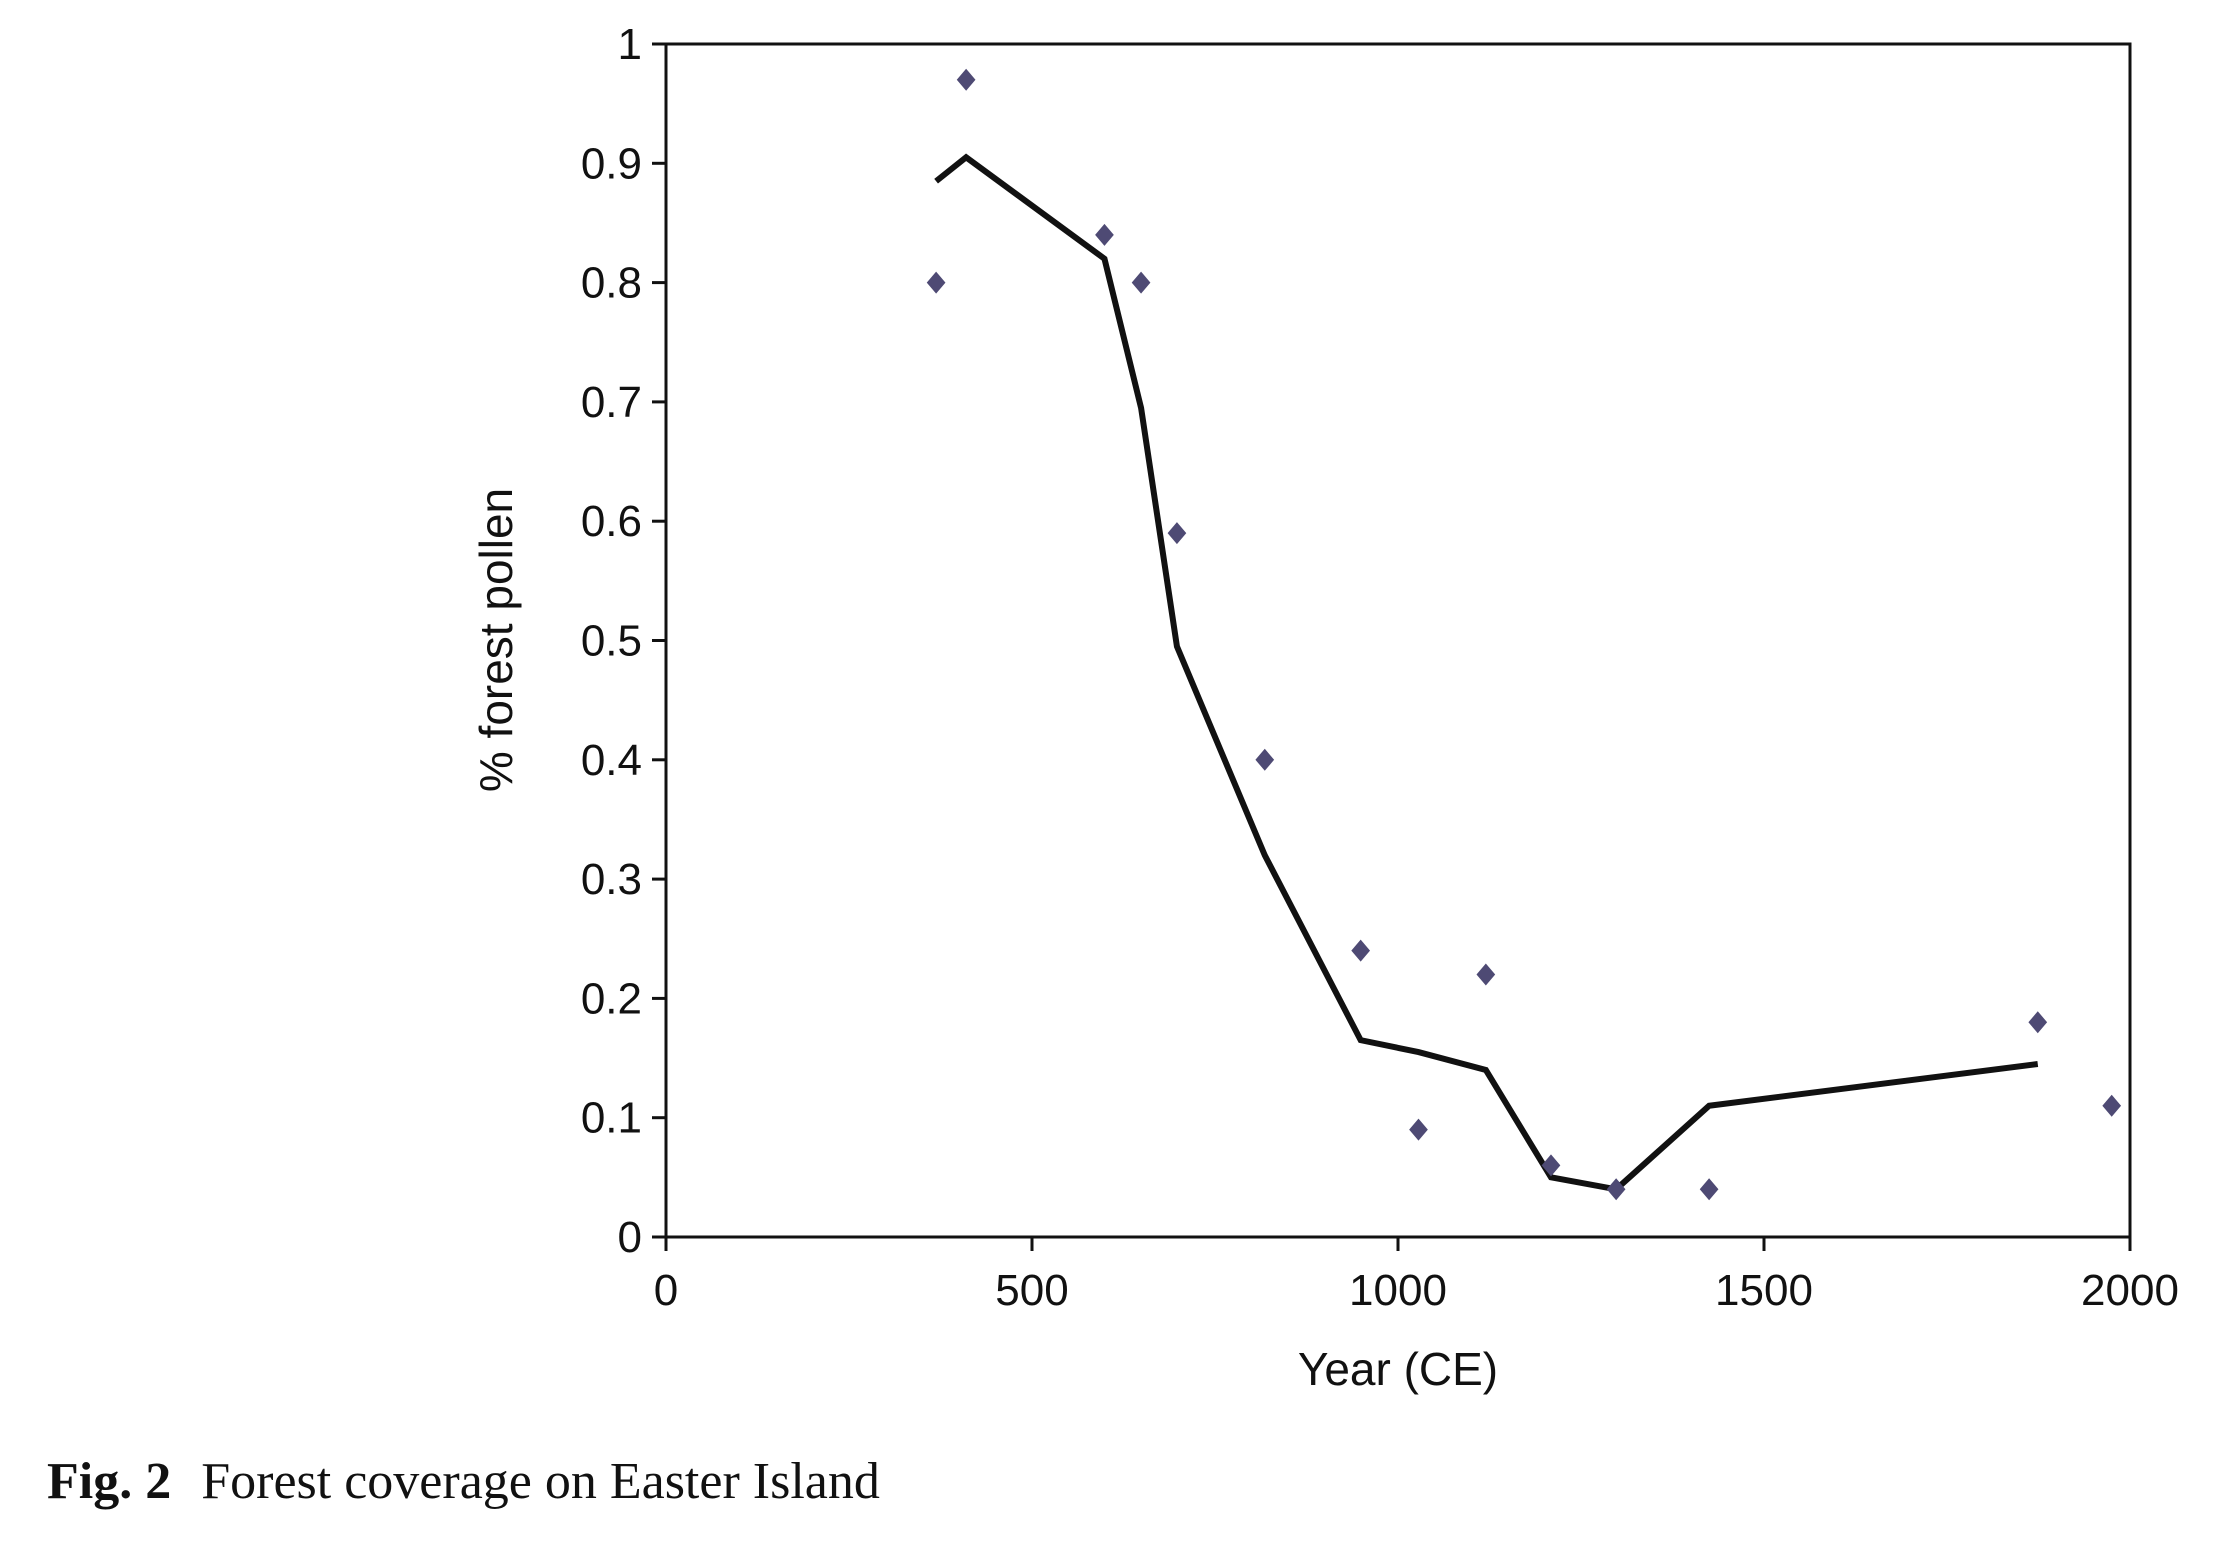  What do you see at coordinates (611, 163) in the screenshot?
I see `y-tick-label: 0.9` at bounding box center [611, 163].